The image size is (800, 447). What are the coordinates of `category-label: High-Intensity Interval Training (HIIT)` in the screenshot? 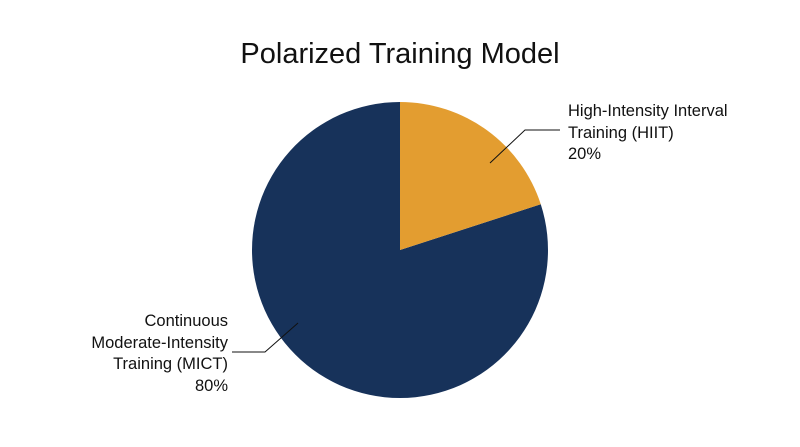 It's located at (648, 122).